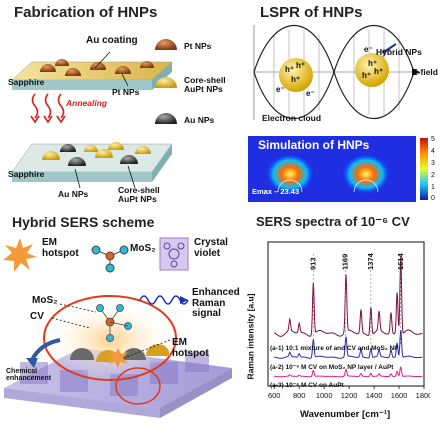 This screenshot has width=447, height=428. What do you see at coordinates (199, 120) in the screenshot?
I see `legend-au-label: Au NPs` at bounding box center [199, 120].